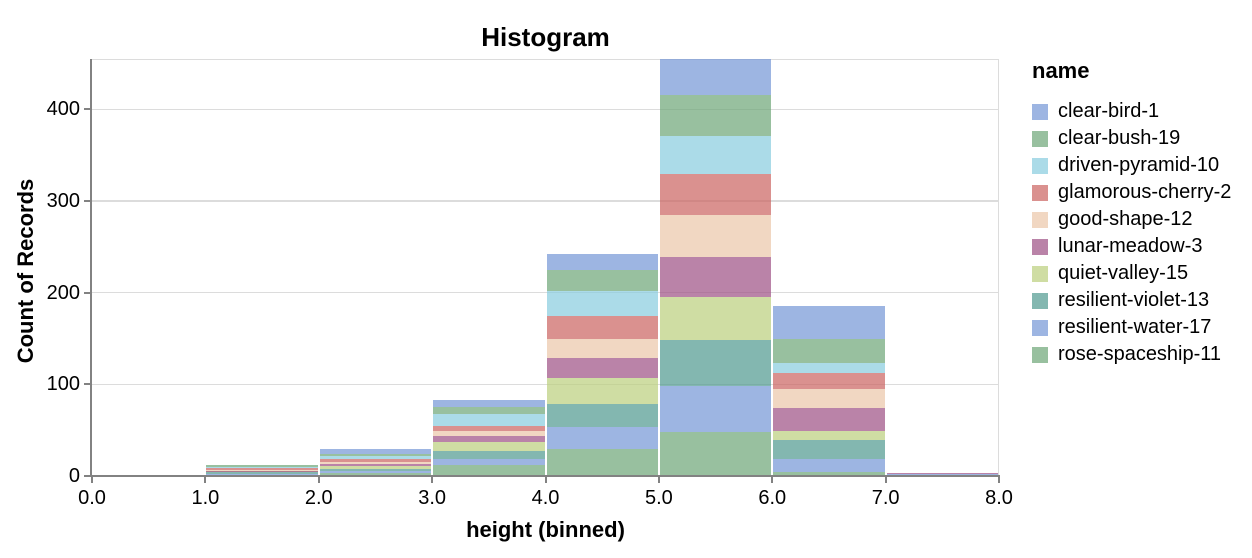  I want to click on legend-item-lunar-meadow-3: lunar-meadow-3, so click(1117, 246).